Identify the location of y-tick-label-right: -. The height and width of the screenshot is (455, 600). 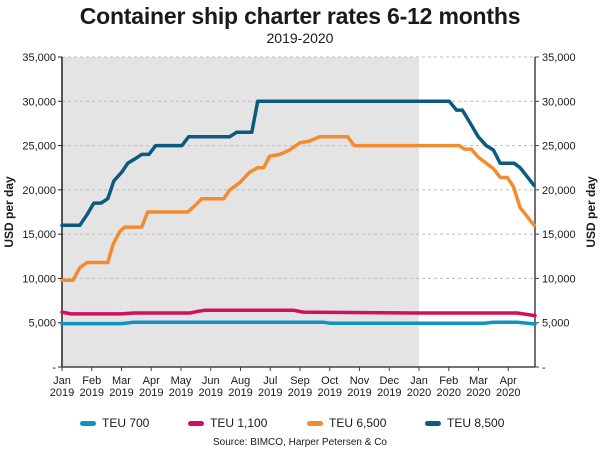
(544, 368).